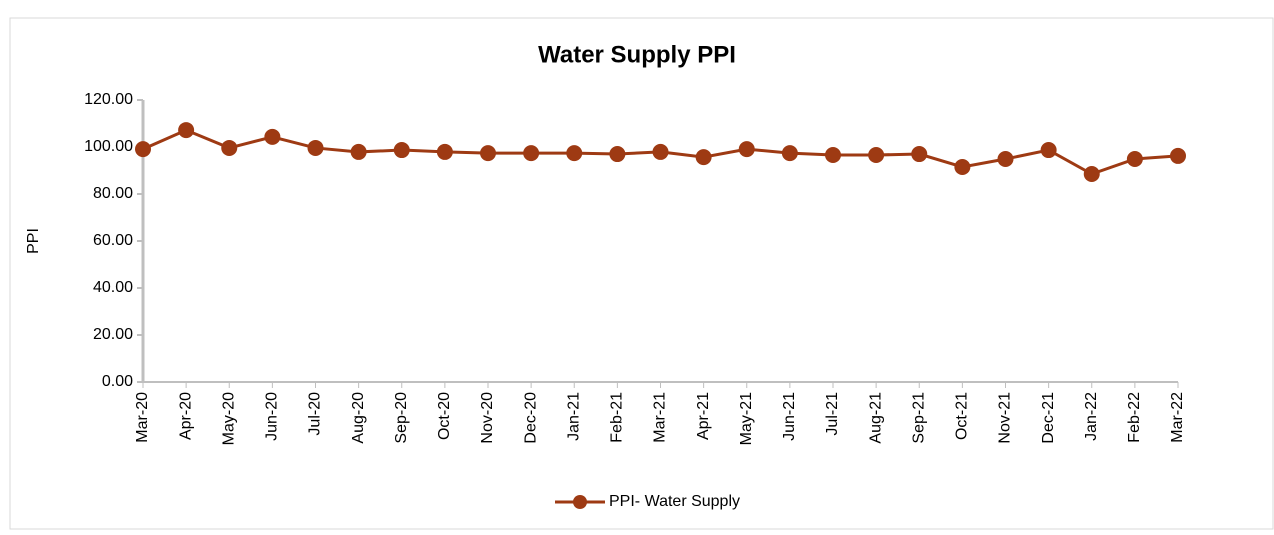 The width and height of the screenshot is (1274, 535). What do you see at coordinates (832, 414) in the screenshot?
I see `x-tick-label: Jul-21` at bounding box center [832, 414].